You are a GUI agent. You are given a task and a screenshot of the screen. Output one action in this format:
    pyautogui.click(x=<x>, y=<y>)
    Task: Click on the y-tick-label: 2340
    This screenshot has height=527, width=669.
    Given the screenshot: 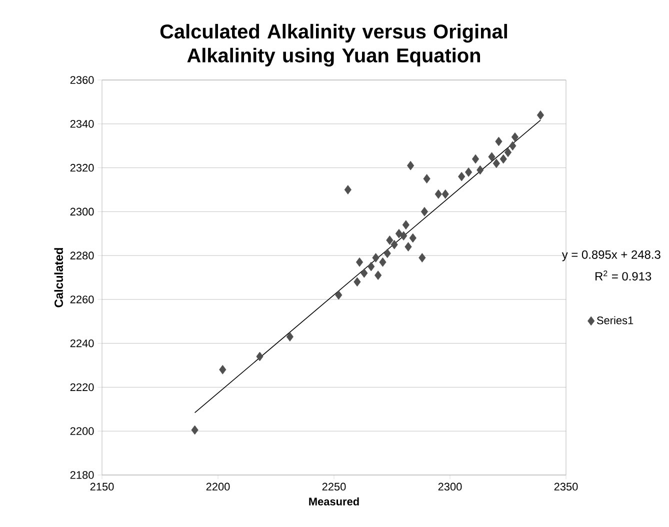 What is the action you would take?
    pyautogui.click(x=82, y=124)
    